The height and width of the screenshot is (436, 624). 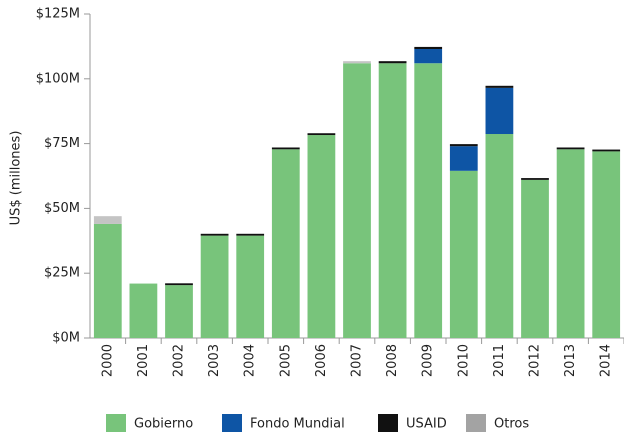 I want to click on x-tick-label: 2003, so click(x=214, y=360).